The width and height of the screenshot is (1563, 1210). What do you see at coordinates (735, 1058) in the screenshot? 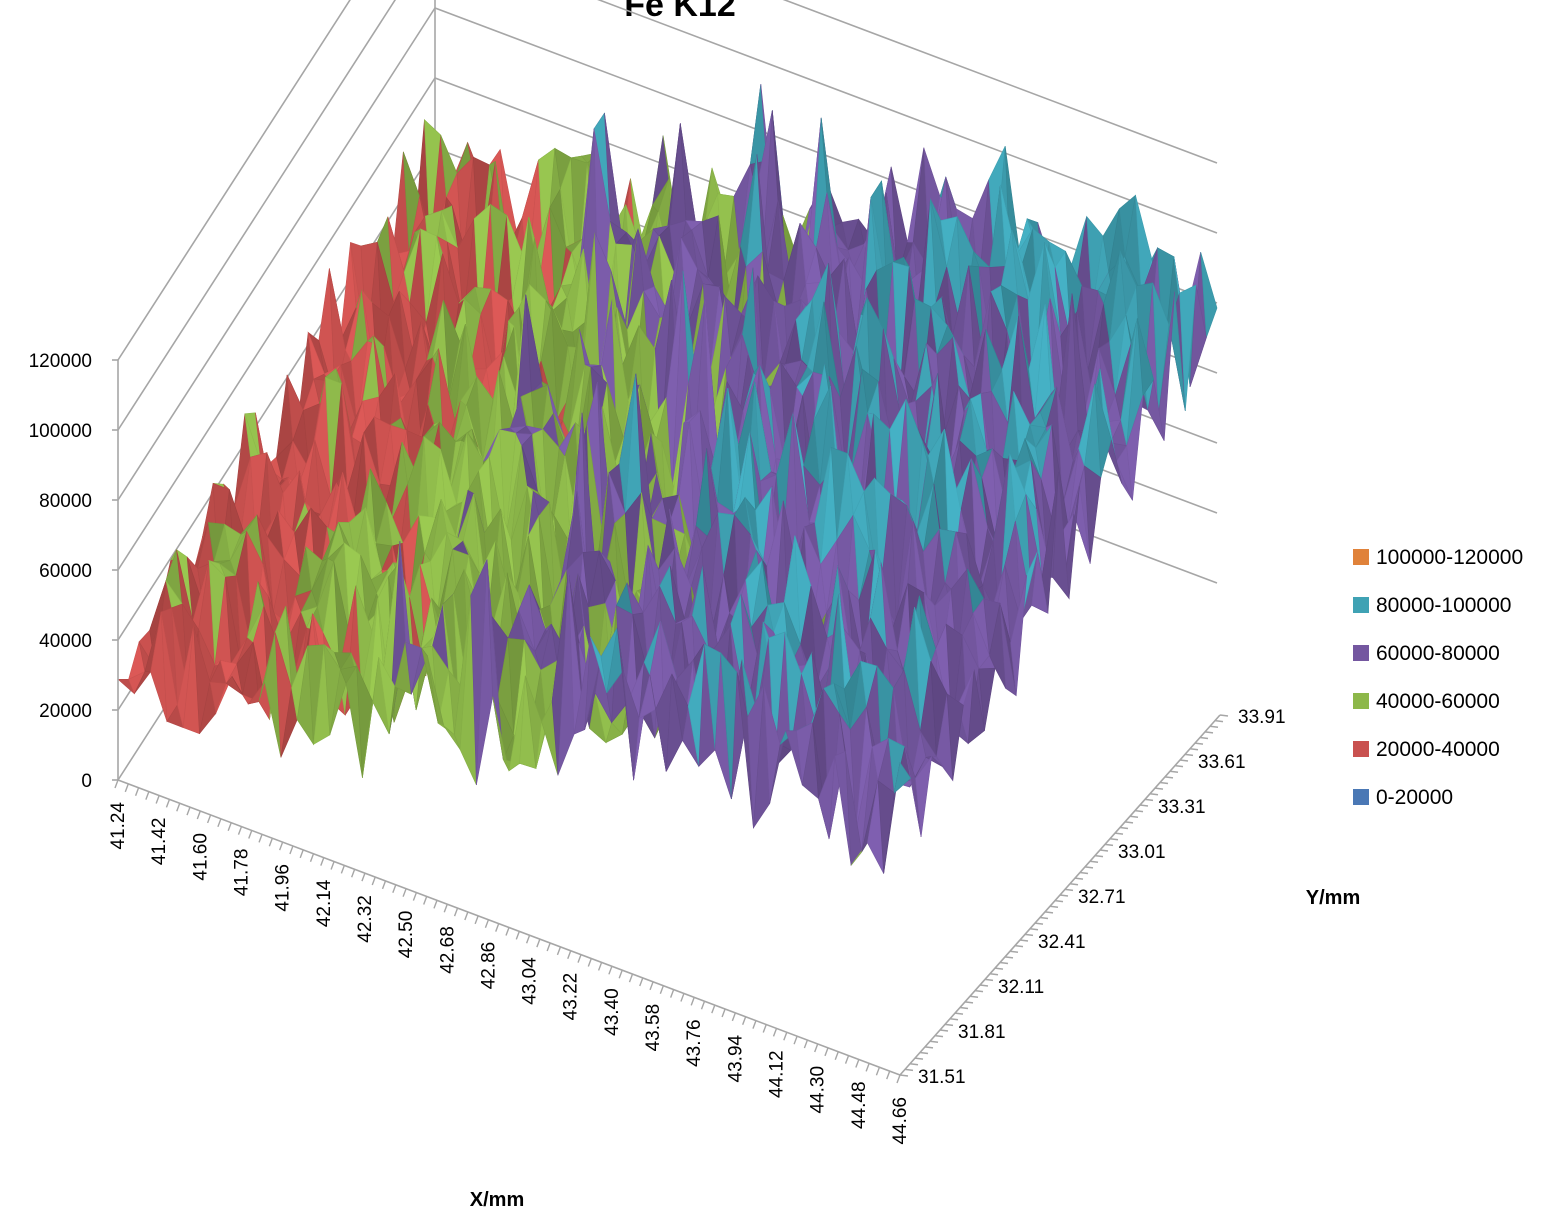
I see `x-tick-label: 43.94` at bounding box center [735, 1058].